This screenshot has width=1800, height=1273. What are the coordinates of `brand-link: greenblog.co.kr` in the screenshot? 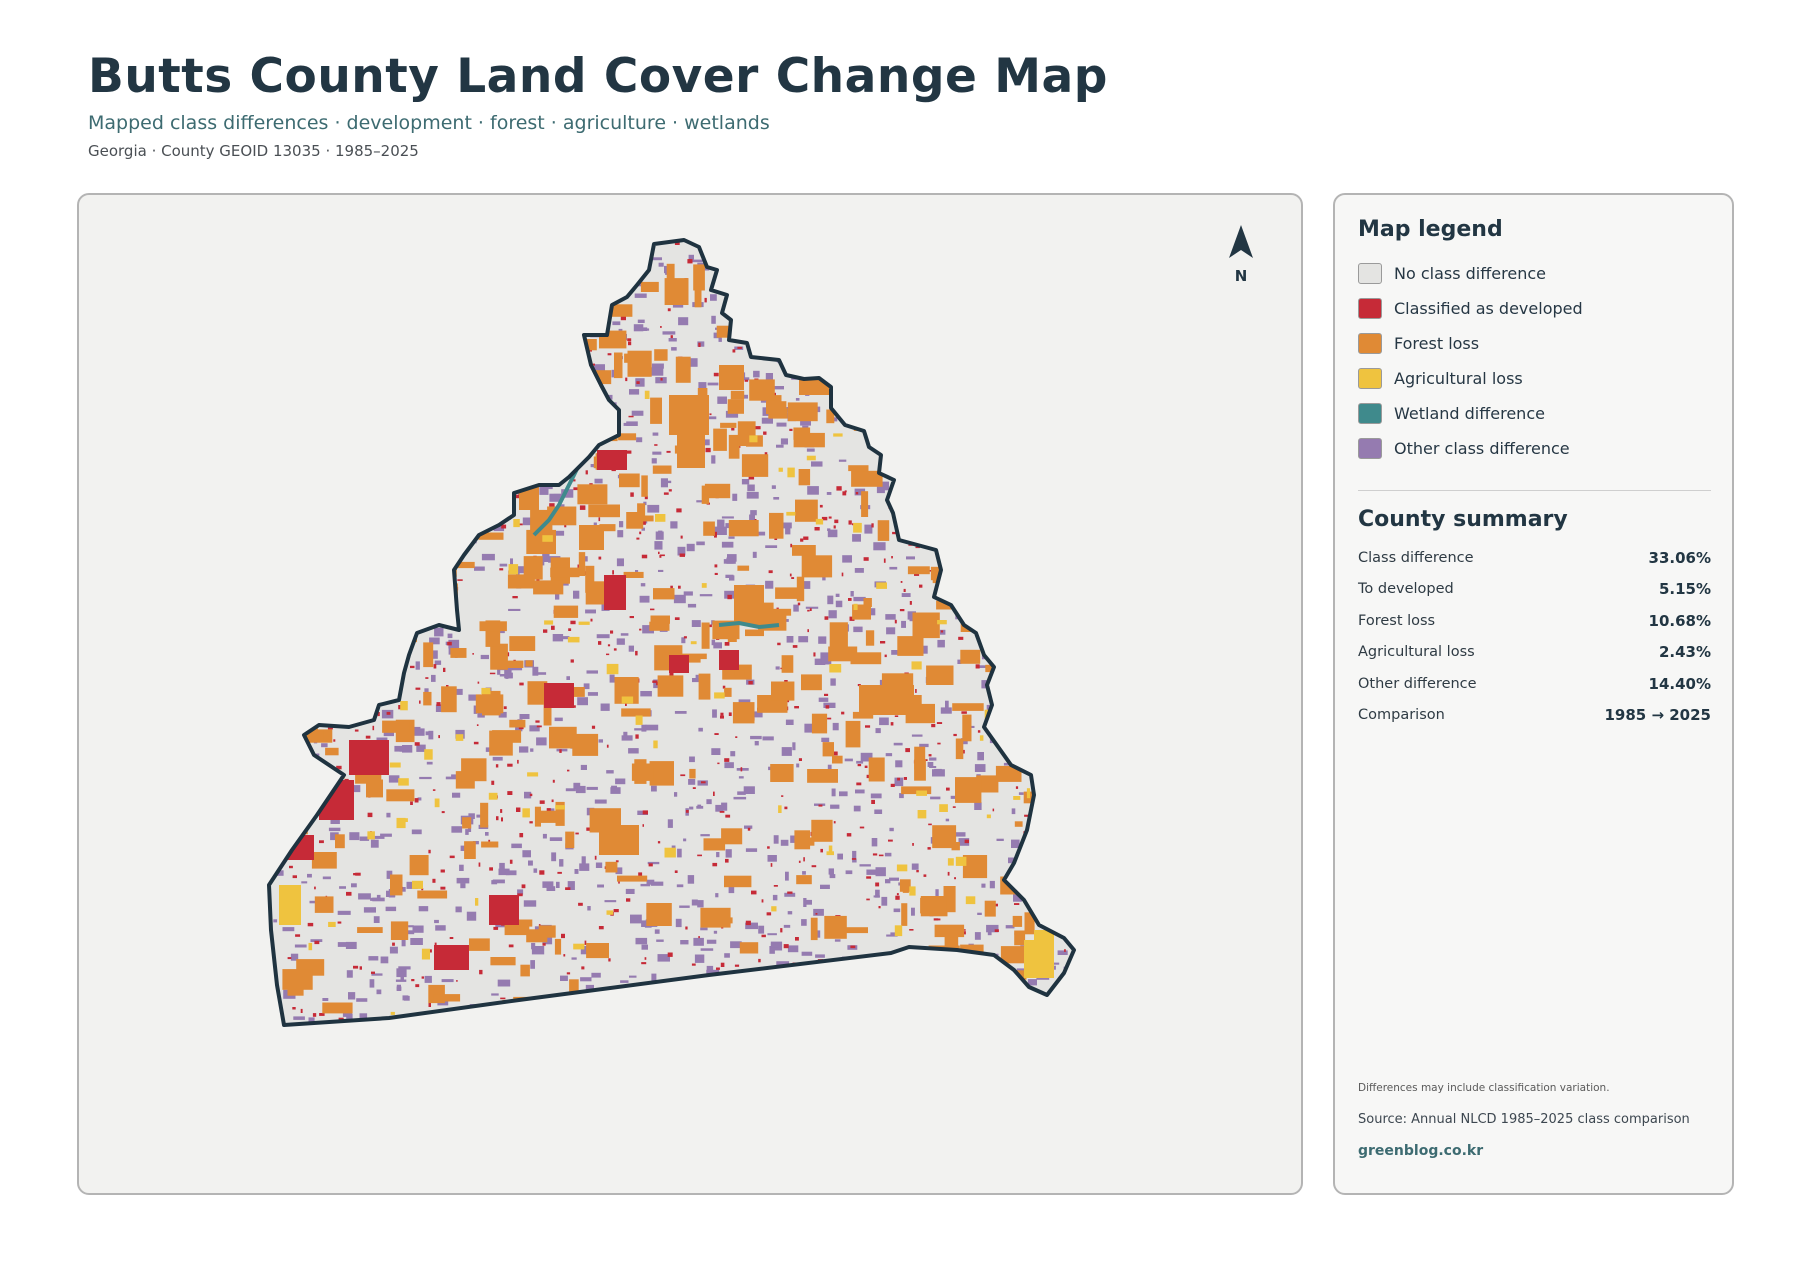 It's located at (1421, 1151).